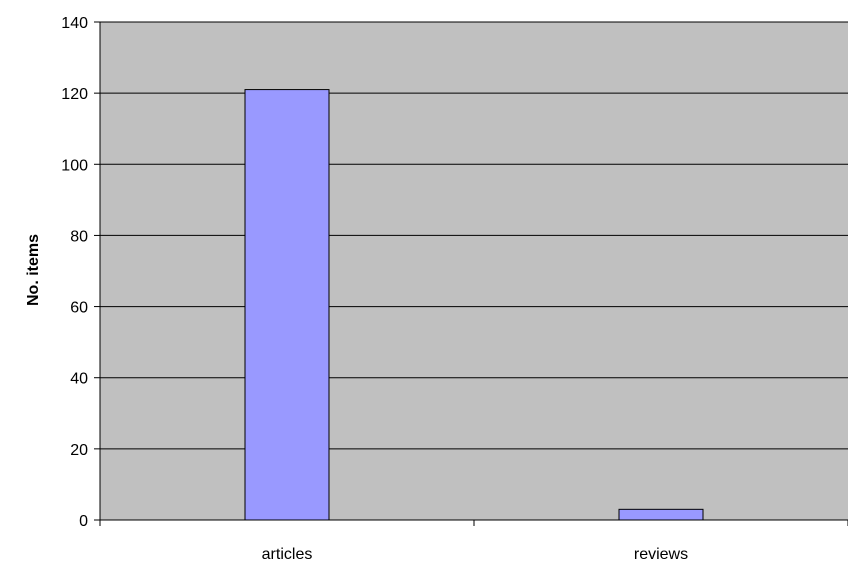 Image resolution: width=848 pixels, height=563 pixels. I want to click on y-tick-label: 60, so click(79, 308).